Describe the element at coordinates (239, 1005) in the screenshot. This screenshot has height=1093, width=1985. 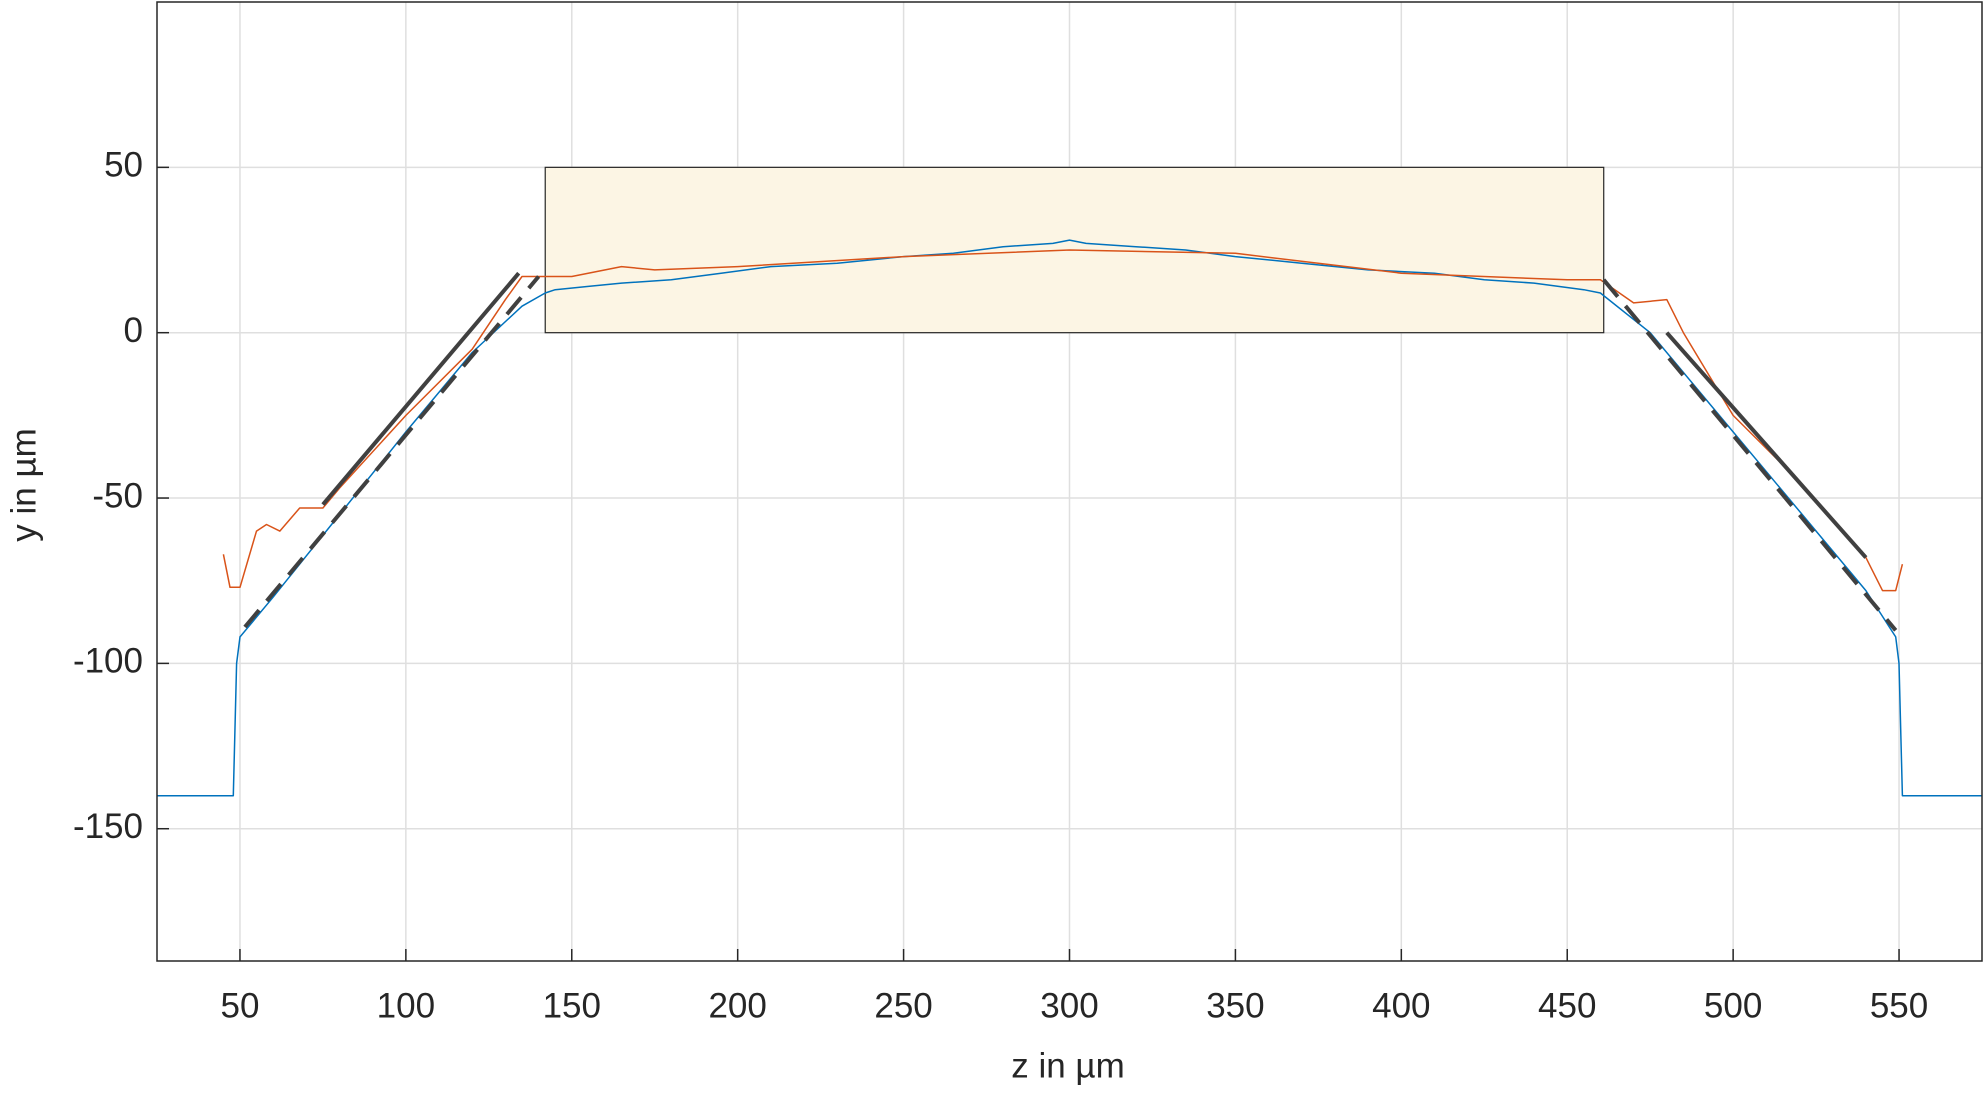
I see `x-tick-label: 50` at that location.